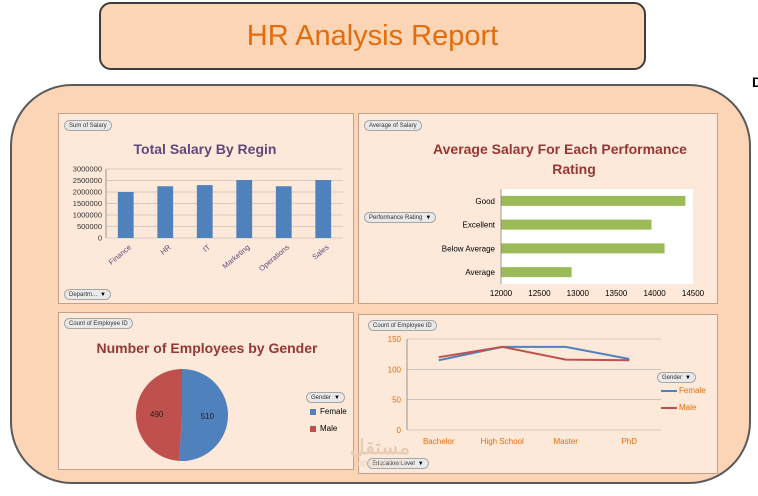 The image size is (758, 496). What do you see at coordinates (574, 169) in the screenshot?
I see `chart-title-line-2: Rating` at bounding box center [574, 169].